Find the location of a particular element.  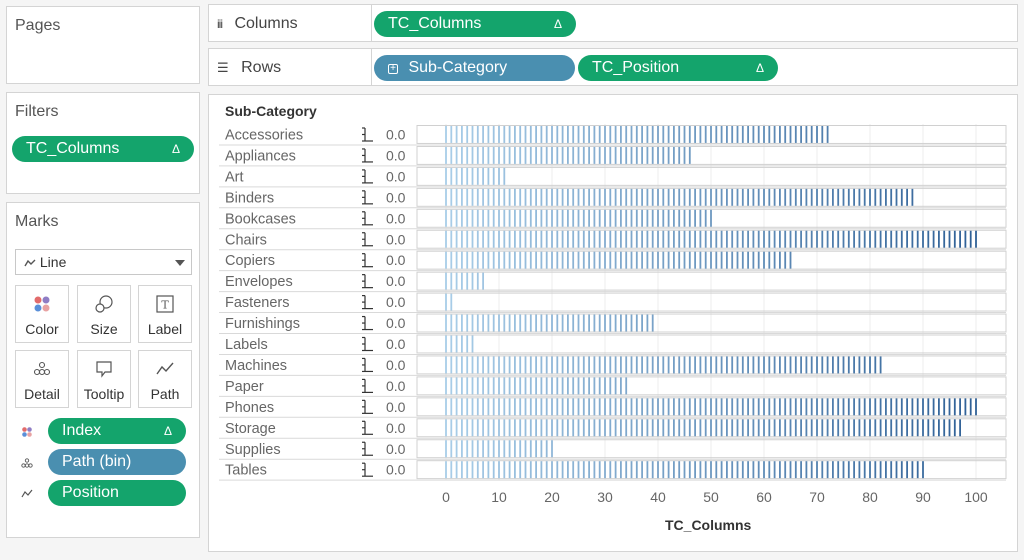

size-button-label: Size is located at coordinates (104, 329).